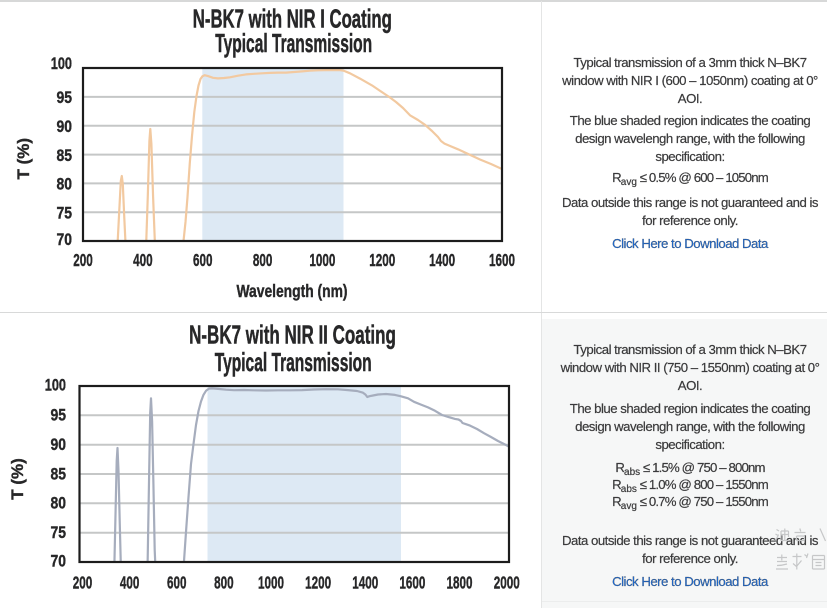 The height and width of the screenshot is (608, 827). I want to click on svg-text: N-BK7 with NIR I Coating, so click(292, 19).